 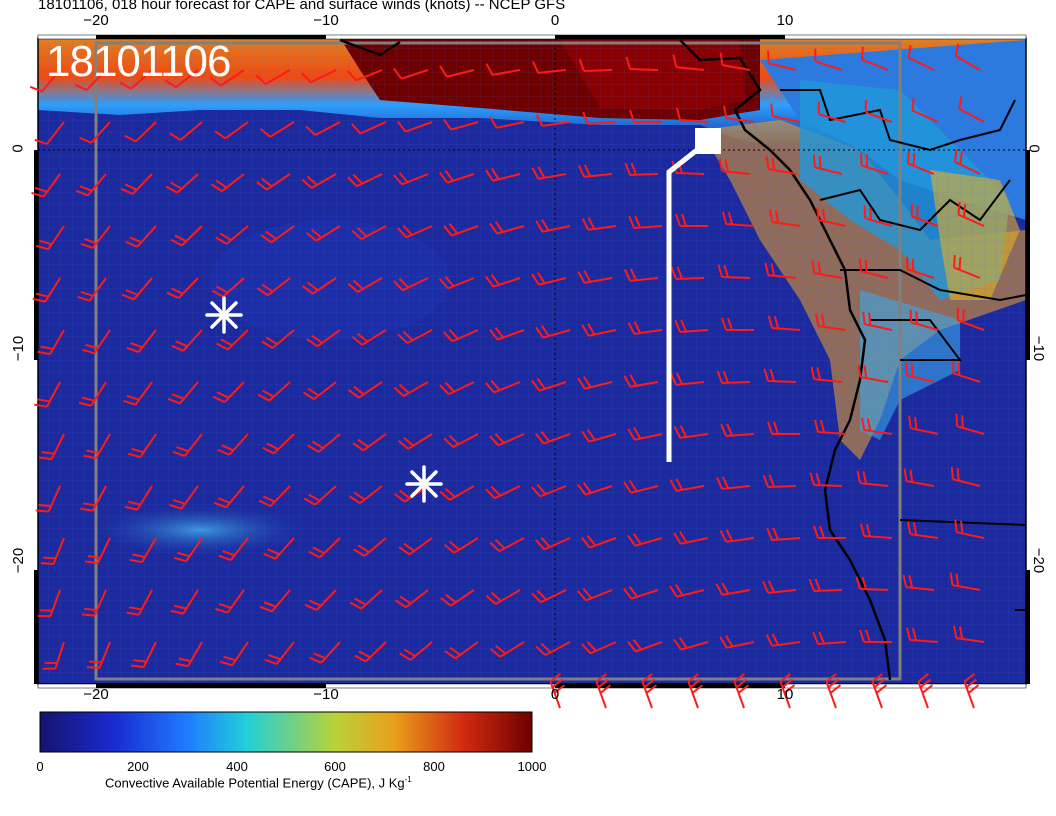 I want to click on lon-tick-top: −20, so click(x=96, y=20).